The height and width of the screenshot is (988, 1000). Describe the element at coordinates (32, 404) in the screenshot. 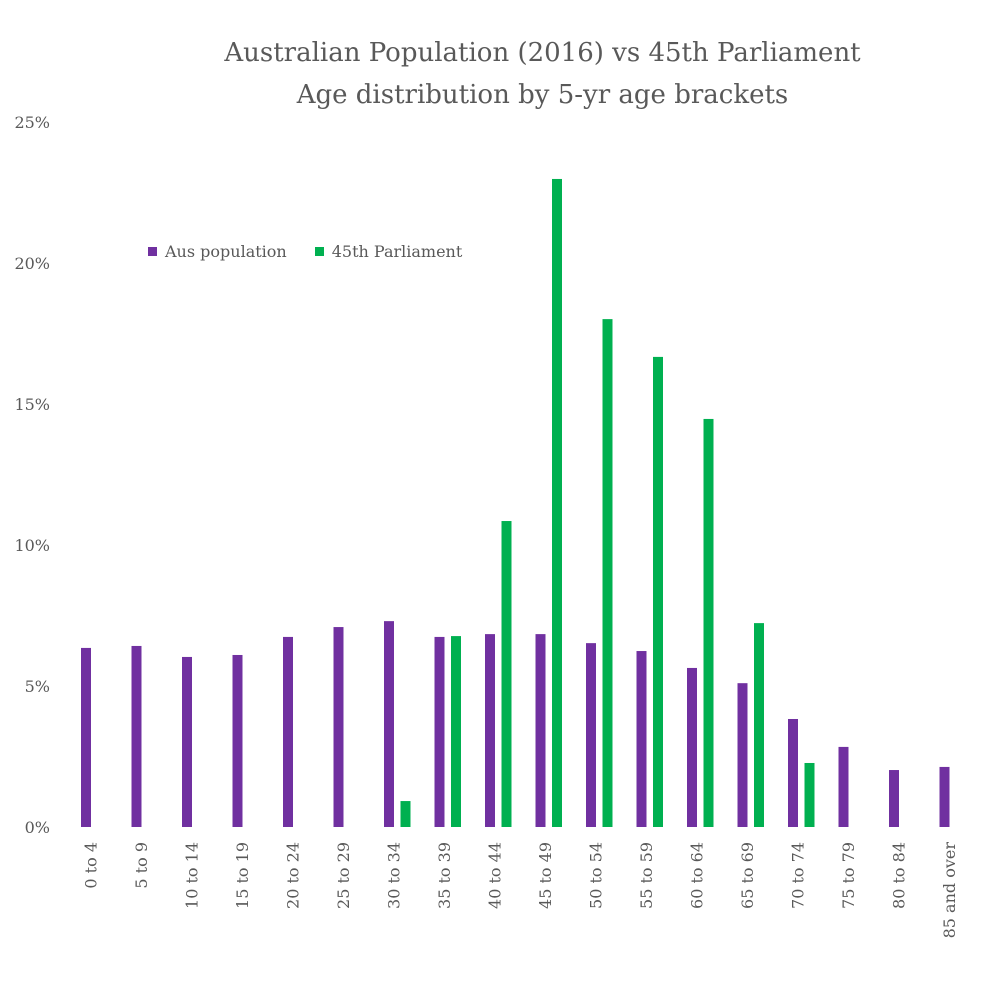

I see `y-tick-label: 15%` at that location.